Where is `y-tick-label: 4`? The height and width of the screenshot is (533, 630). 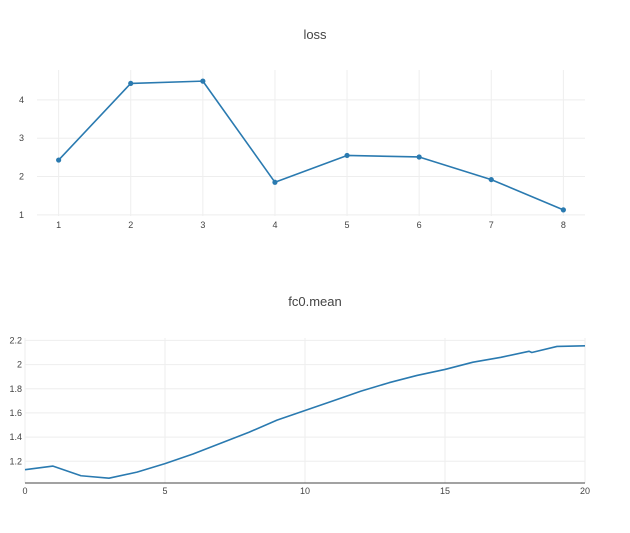
y-tick-label: 4 is located at coordinates (21, 100).